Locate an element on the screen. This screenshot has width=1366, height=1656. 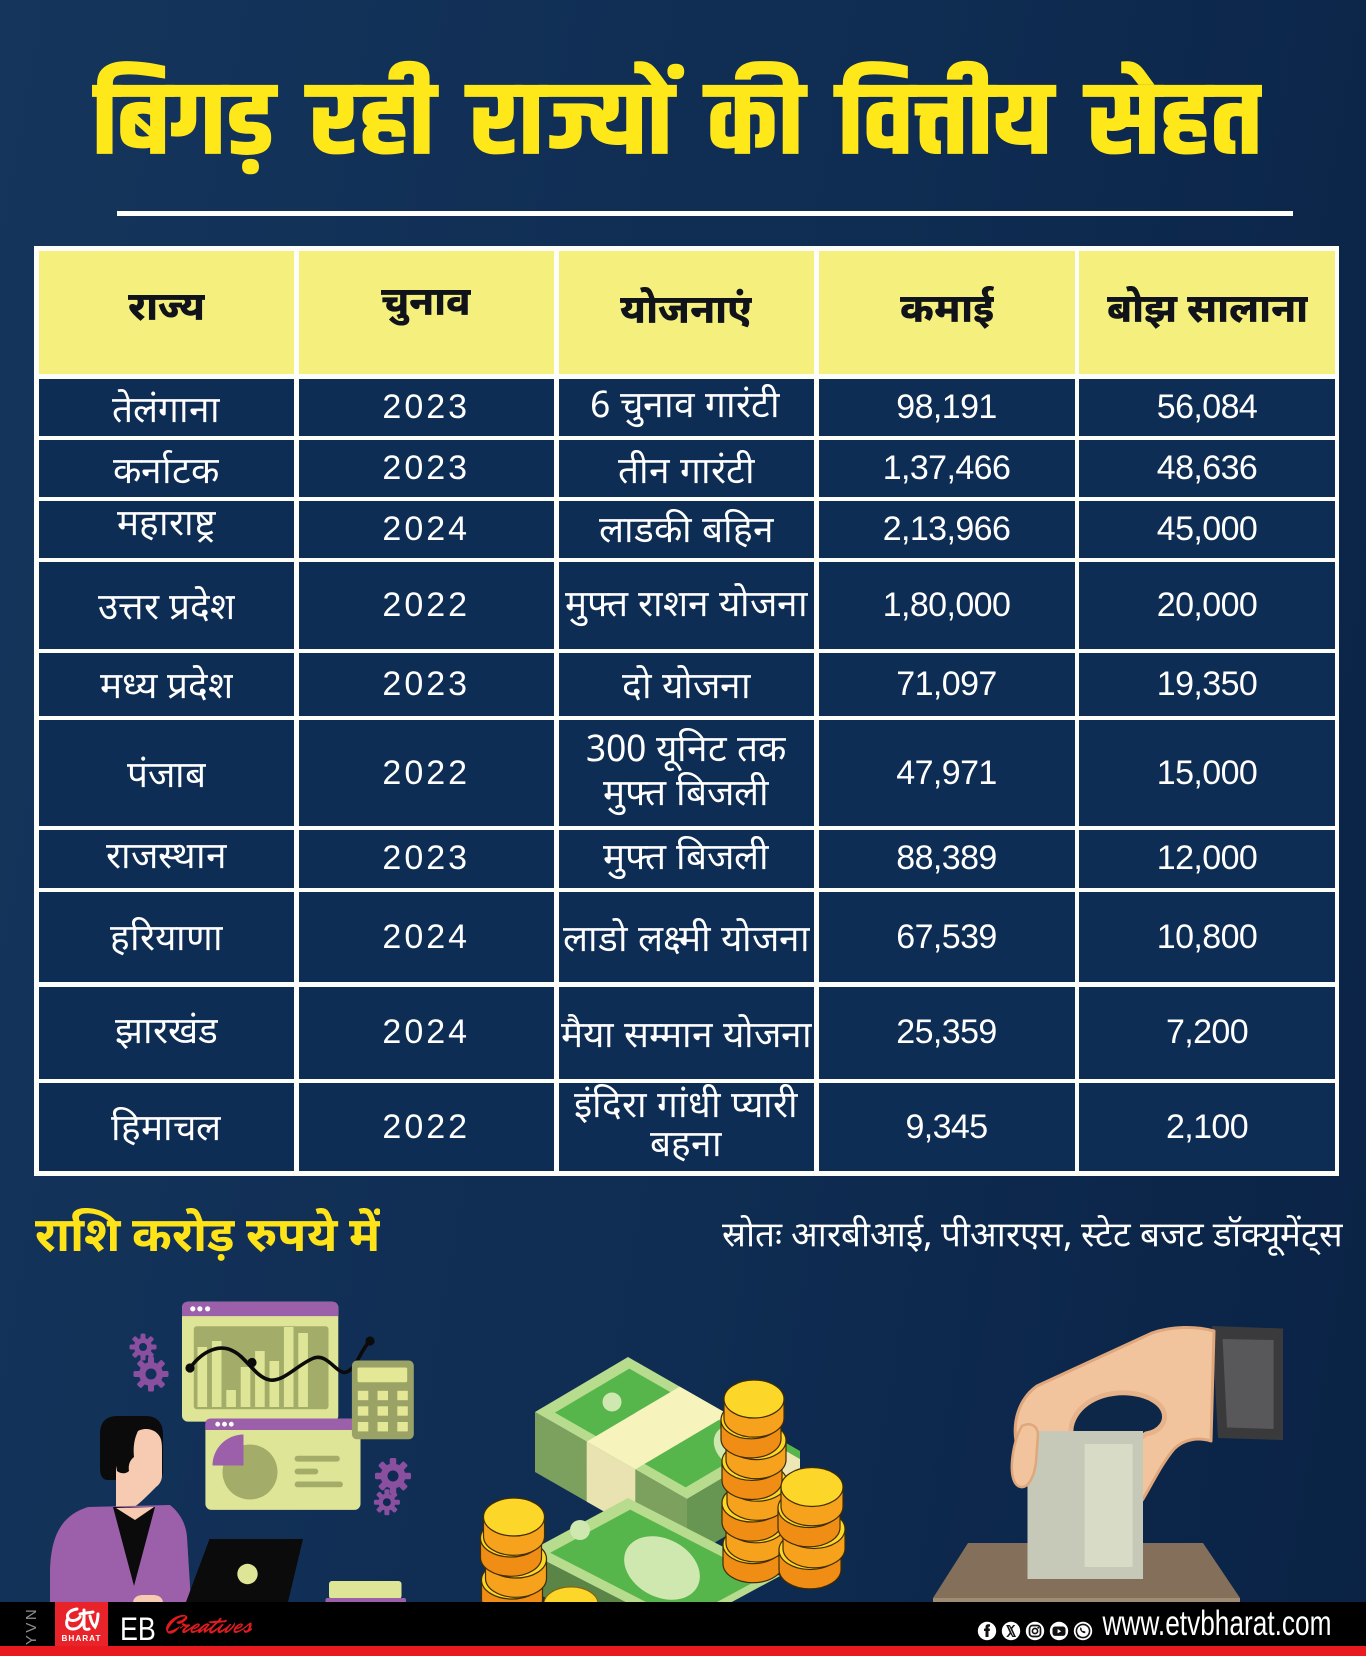
svg-text: BHARAT is located at coordinates (82, 1638).